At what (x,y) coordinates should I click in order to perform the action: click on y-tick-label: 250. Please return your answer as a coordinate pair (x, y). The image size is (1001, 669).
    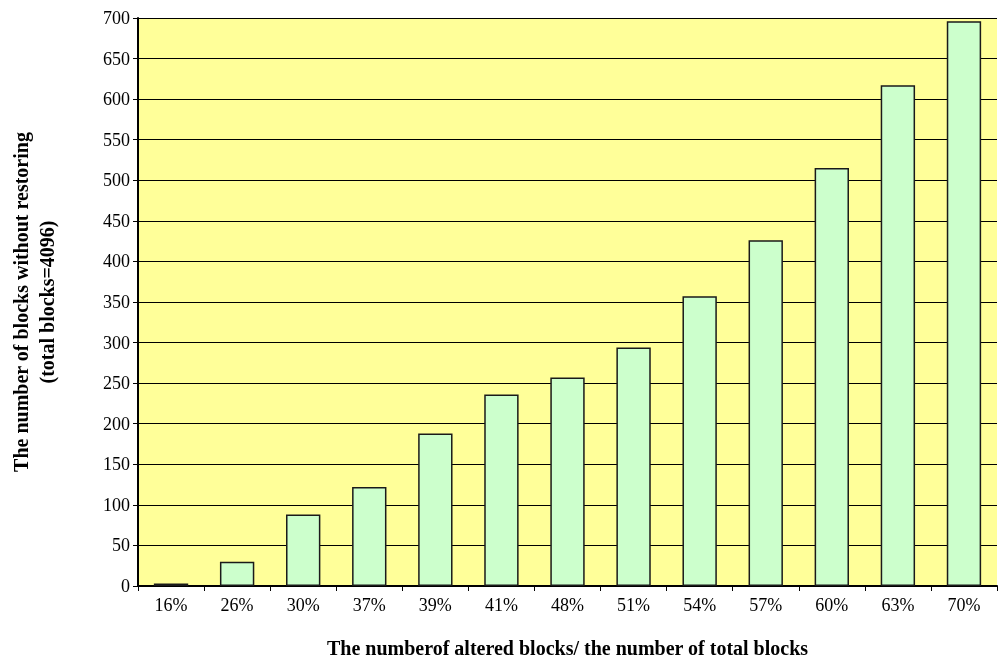
    Looking at the image, I should click on (116, 383).